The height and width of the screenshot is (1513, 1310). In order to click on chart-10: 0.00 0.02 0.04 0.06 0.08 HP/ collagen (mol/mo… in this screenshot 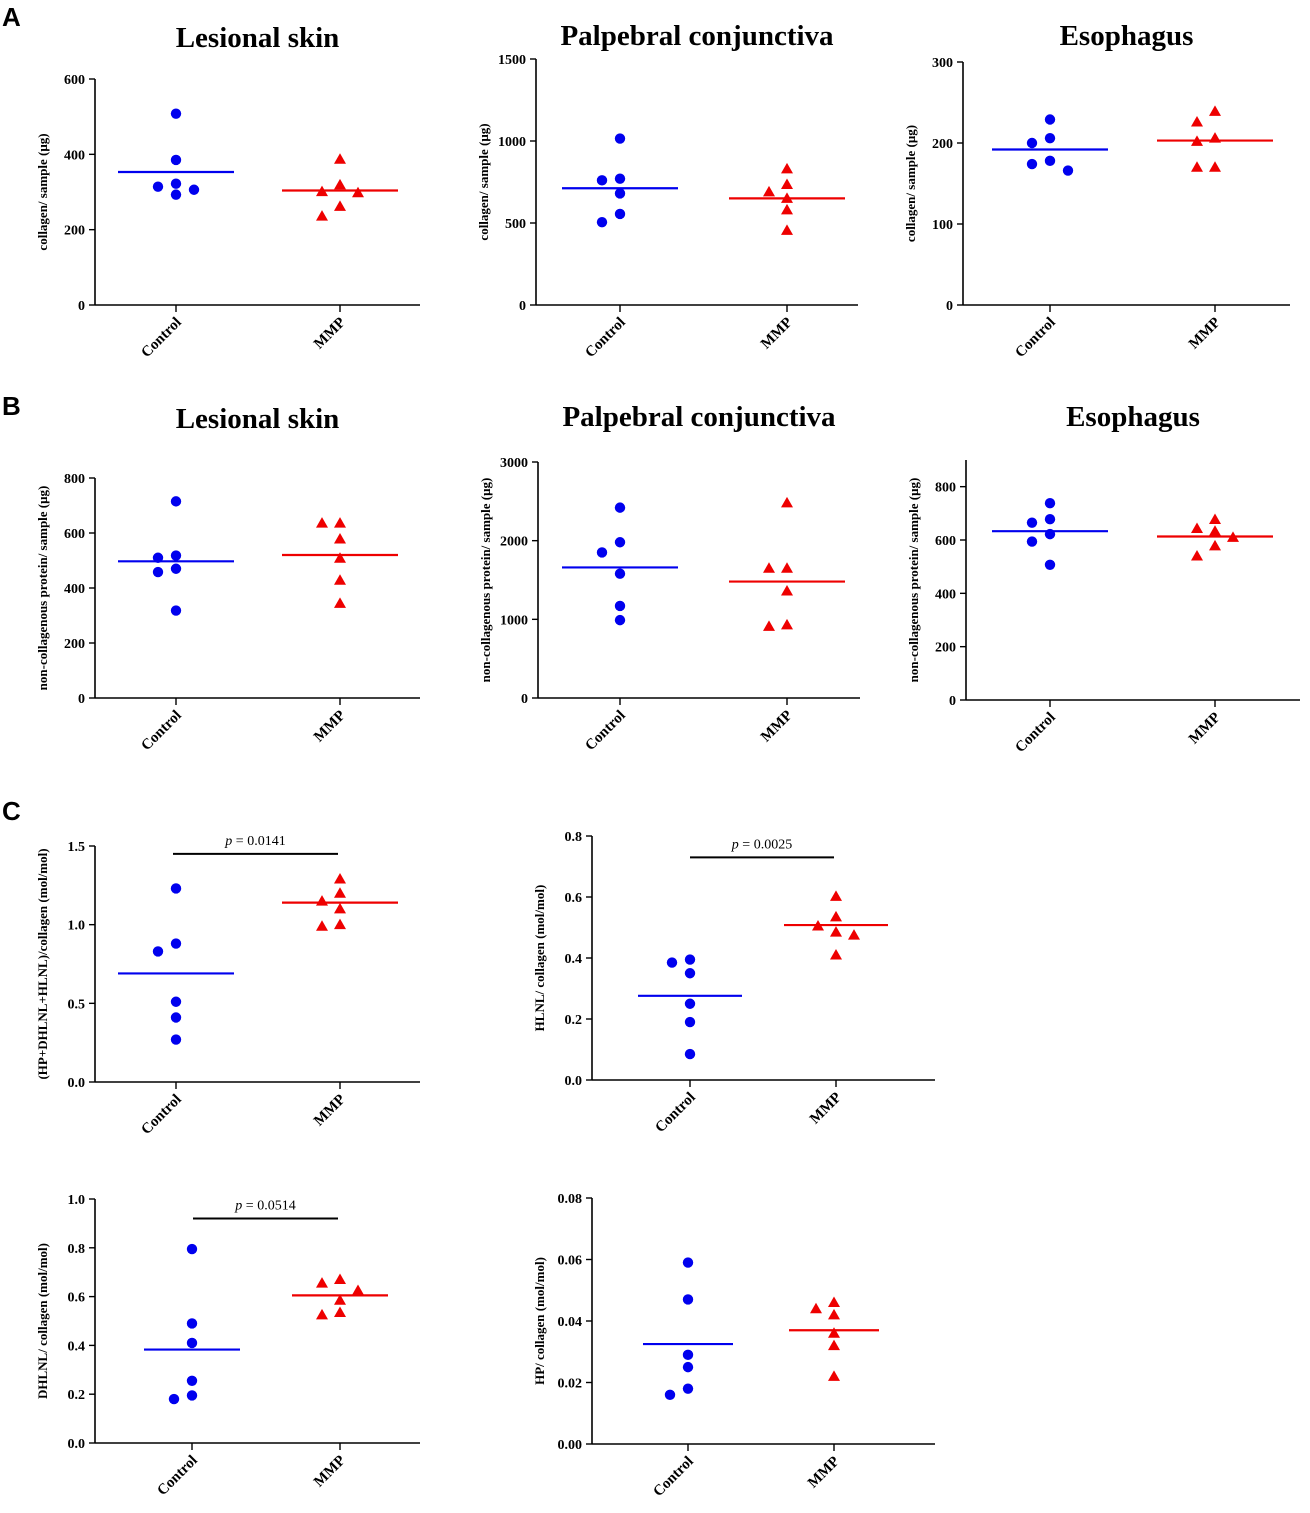, I will do `click(733, 1346)`.